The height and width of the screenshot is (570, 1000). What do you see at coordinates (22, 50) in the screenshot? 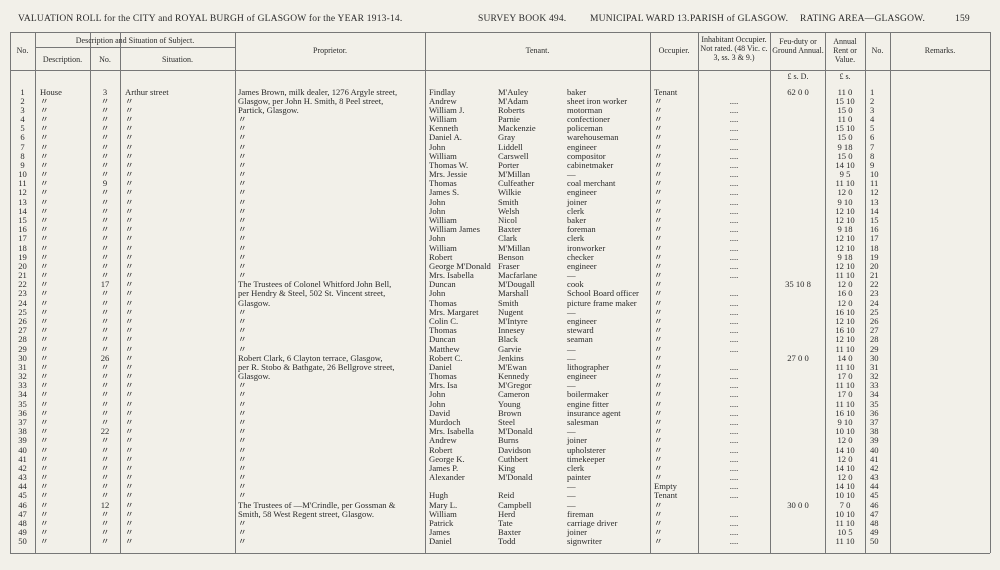
I see `column-header: No.` at bounding box center [22, 50].